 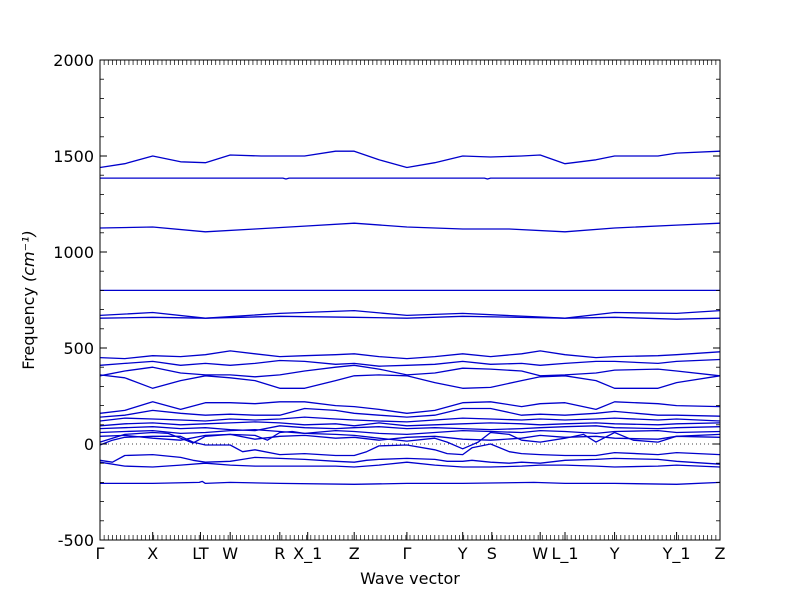 What do you see at coordinates (410, 578) in the screenshot?
I see `x-axis-label: Wave vector` at bounding box center [410, 578].